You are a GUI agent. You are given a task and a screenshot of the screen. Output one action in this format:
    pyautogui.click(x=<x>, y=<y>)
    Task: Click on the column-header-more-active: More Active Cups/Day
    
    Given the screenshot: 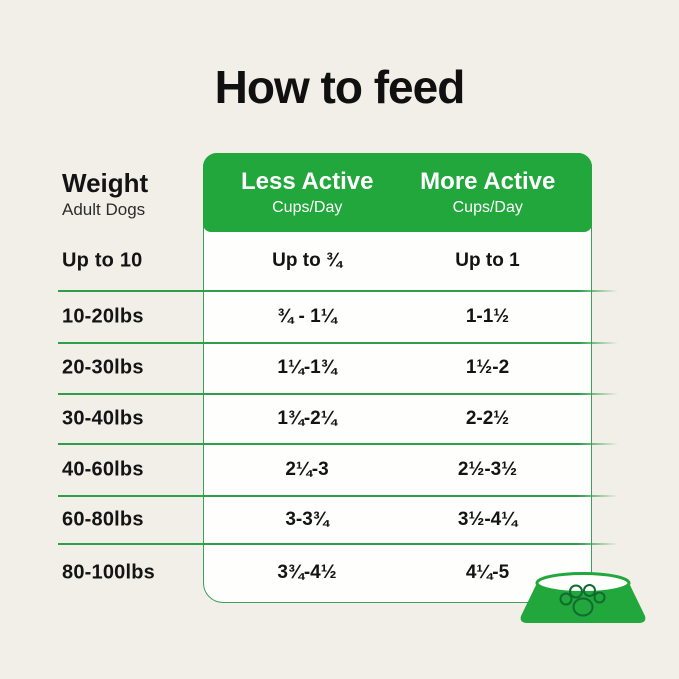 What is the action you would take?
    pyautogui.click(x=495, y=192)
    